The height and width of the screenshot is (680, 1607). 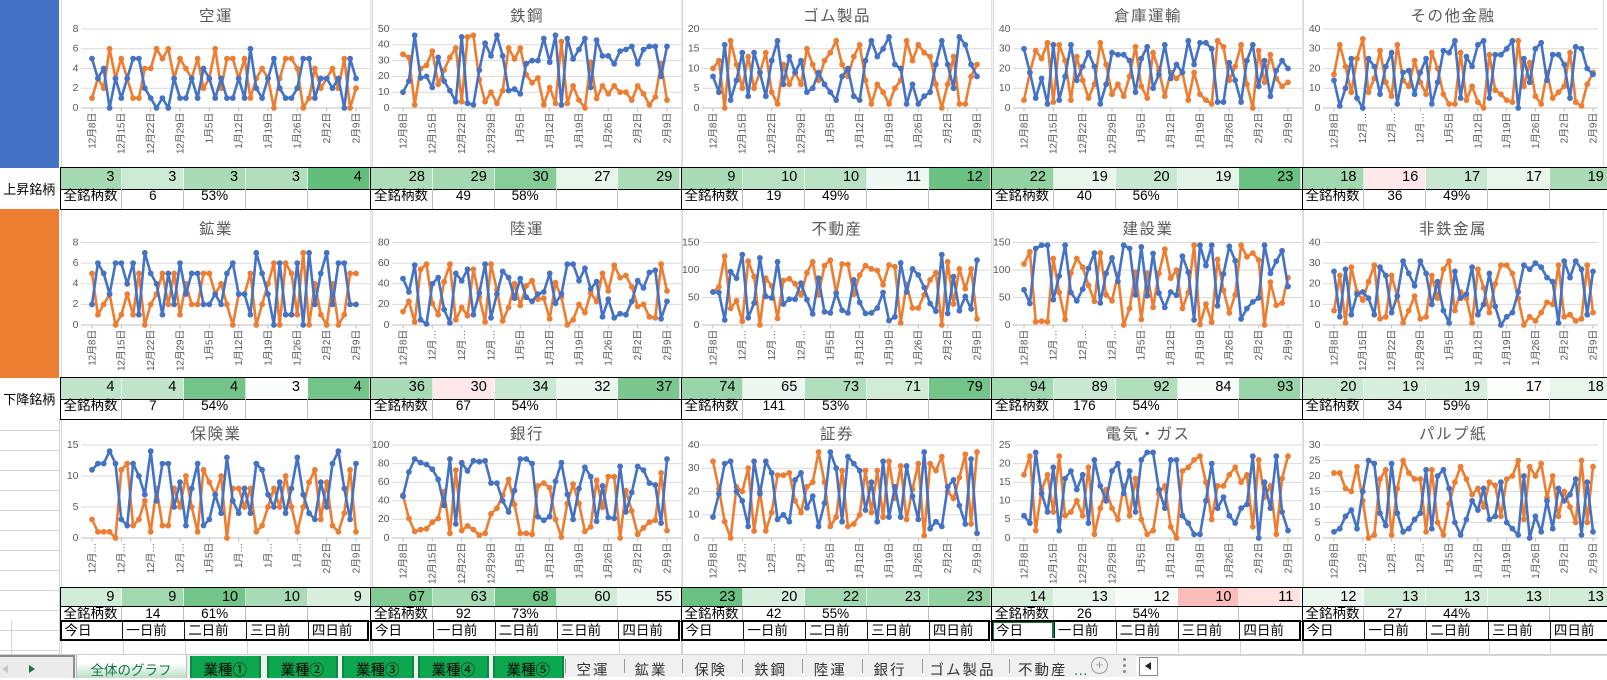 What do you see at coordinates (694, 297) in the screenshot?
I see `svg-text: 50` at bounding box center [694, 297].